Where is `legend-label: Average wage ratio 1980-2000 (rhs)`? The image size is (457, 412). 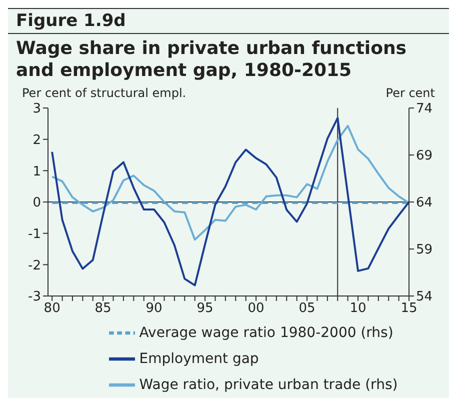
legend-label: Average wage ratio 1980-2000 (rhs) is located at coordinates (266, 332).